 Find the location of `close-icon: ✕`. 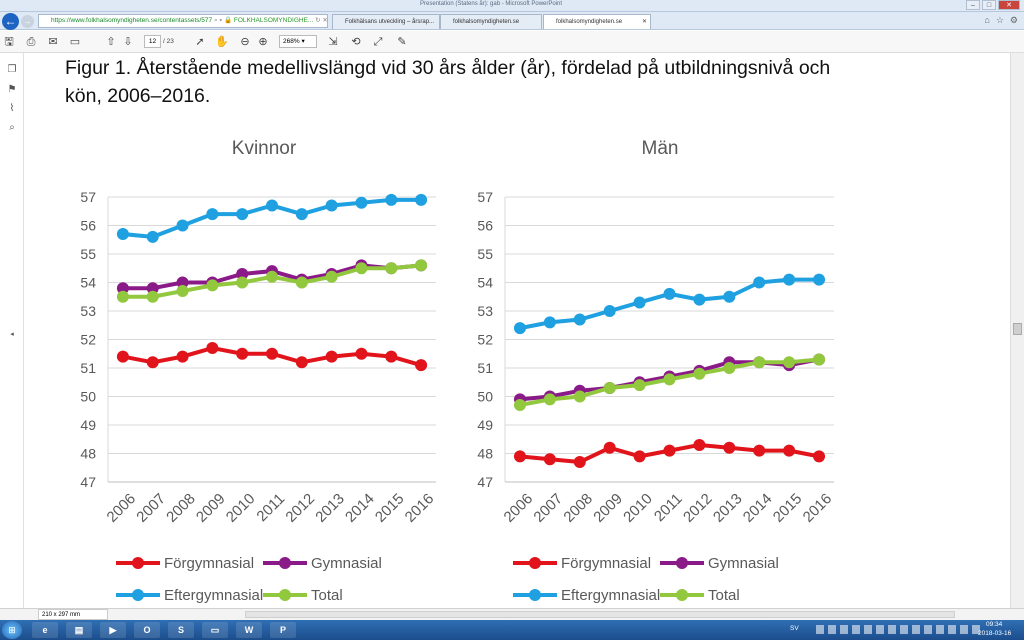

close-icon: ✕ is located at coordinates (1009, 5).